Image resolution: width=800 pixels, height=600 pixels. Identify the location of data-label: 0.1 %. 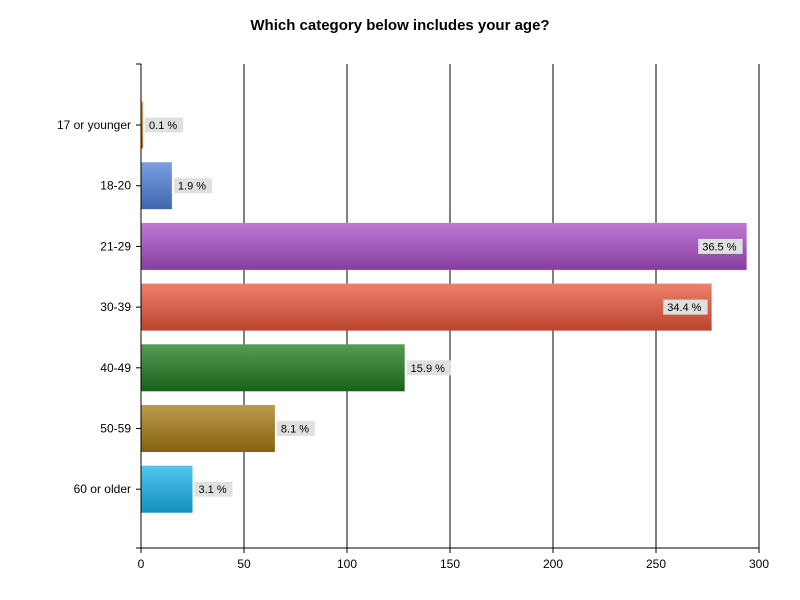
(163, 126).